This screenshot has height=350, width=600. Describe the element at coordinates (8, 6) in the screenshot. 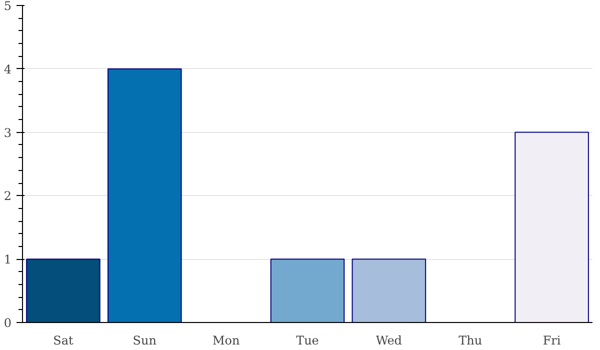

I see `y-tick-label: 5` at that location.